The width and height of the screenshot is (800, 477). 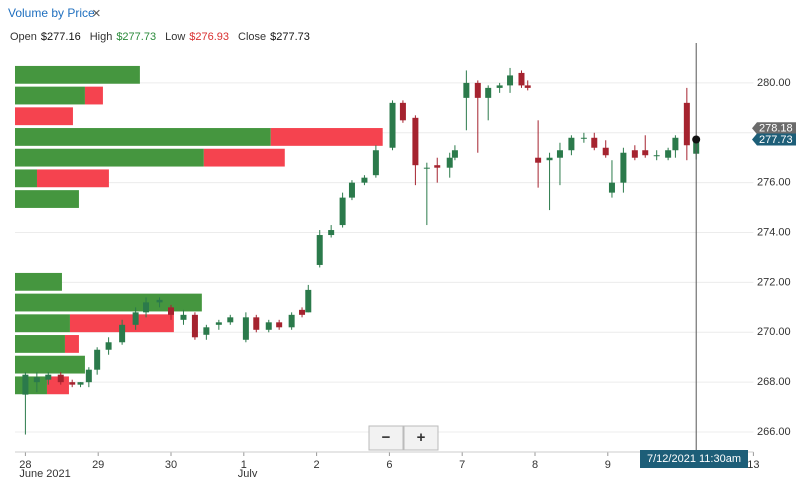 I want to click on x-tick-label: 28, so click(x=25, y=465).